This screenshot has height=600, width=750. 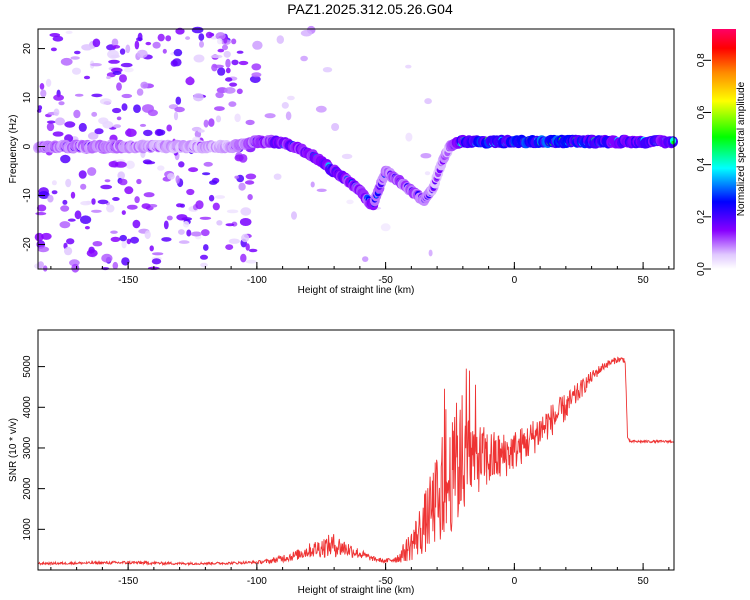 What do you see at coordinates (701, 216) in the screenshot?
I see `colorbar-tick-label: 0.2` at bounding box center [701, 216].